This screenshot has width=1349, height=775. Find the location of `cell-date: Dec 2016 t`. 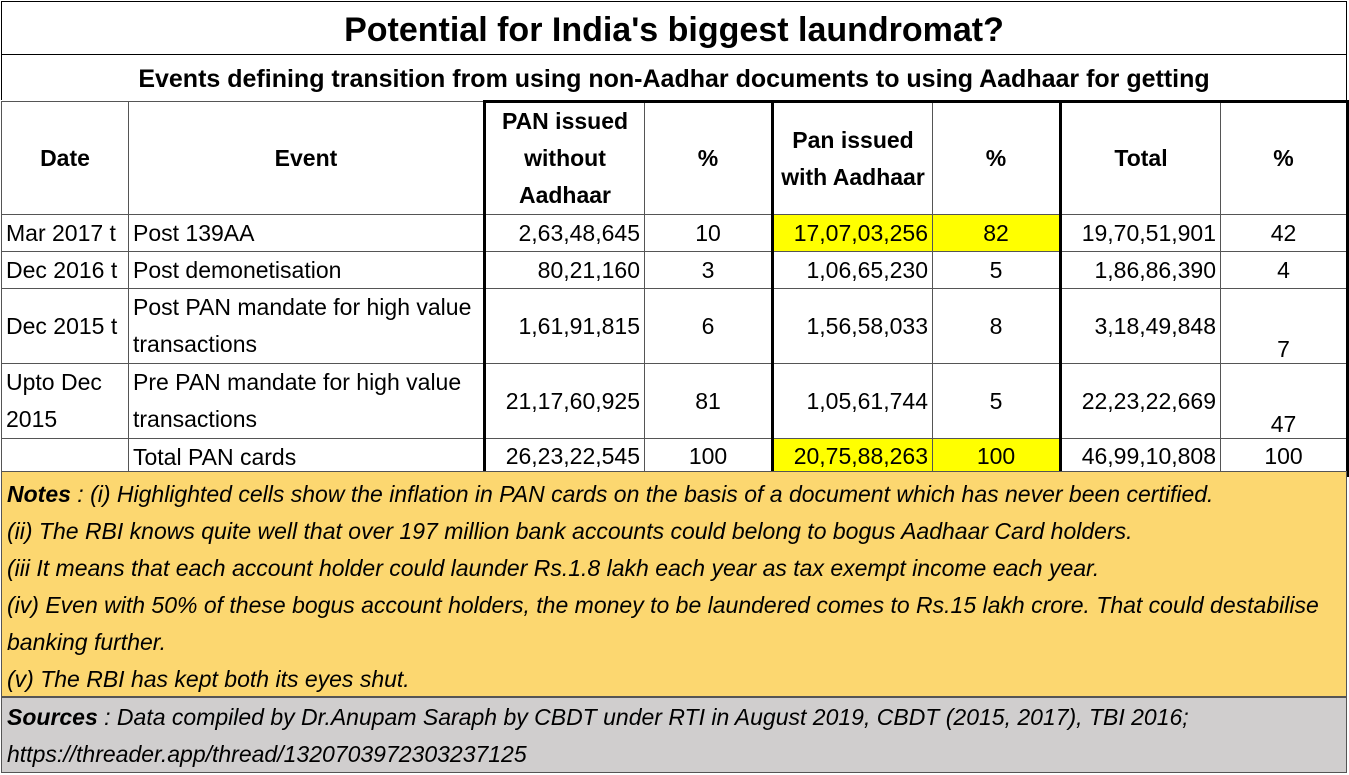

cell-date: Dec 2016 t is located at coordinates (65, 270).